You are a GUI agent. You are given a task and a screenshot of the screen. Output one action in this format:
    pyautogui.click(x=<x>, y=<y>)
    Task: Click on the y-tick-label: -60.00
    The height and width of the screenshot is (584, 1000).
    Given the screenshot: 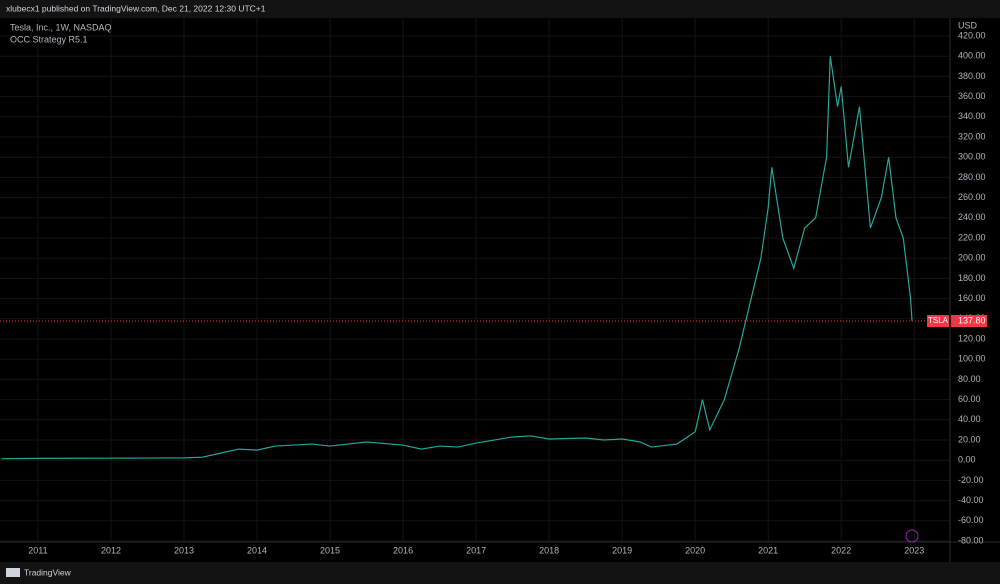 What is the action you would take?
    pyautogui.click(x=971, y=520)
    